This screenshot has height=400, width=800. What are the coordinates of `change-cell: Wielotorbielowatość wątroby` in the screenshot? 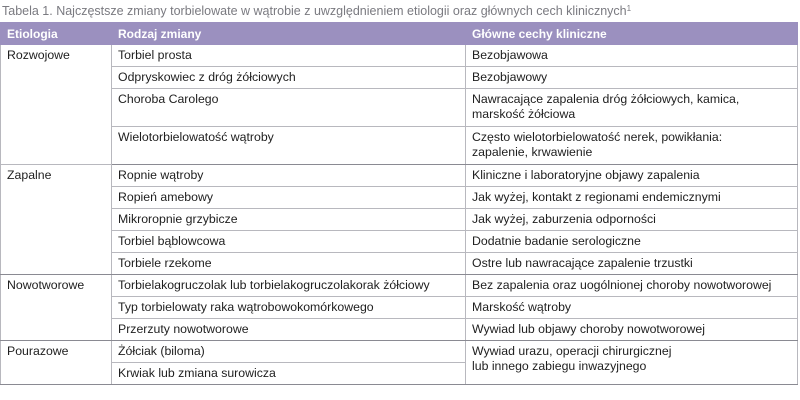 It's located at (288, 145).